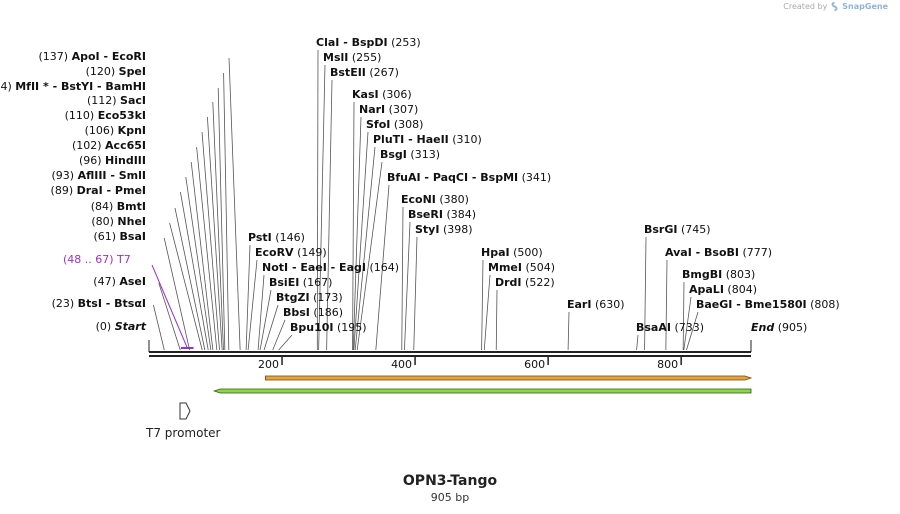 The image size is (900, 514). I want to click on credit-prefix: Created by, so click(805, 6).